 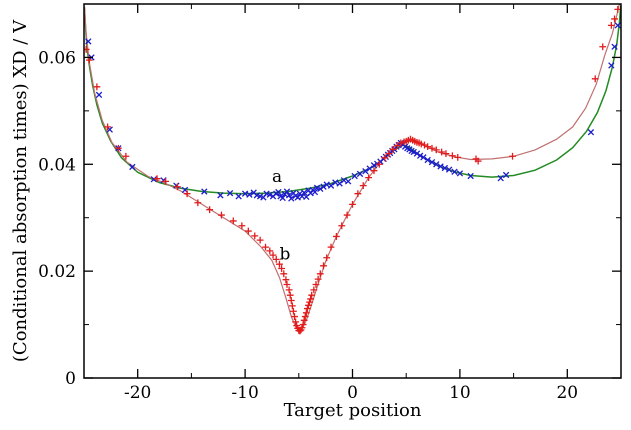 I want to click on x-tick-label: -20, so click(x=137, y=393).